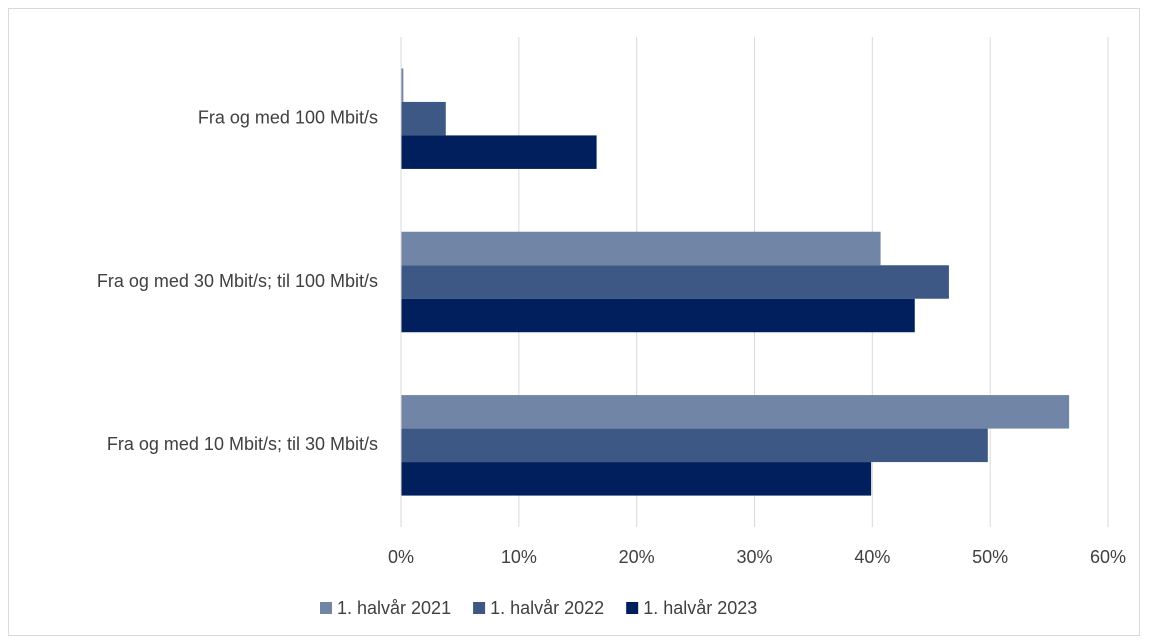 The height and width of the screenshot is (644, 1149). I want to click on x-tick-label: 20%, so click(637, 557).